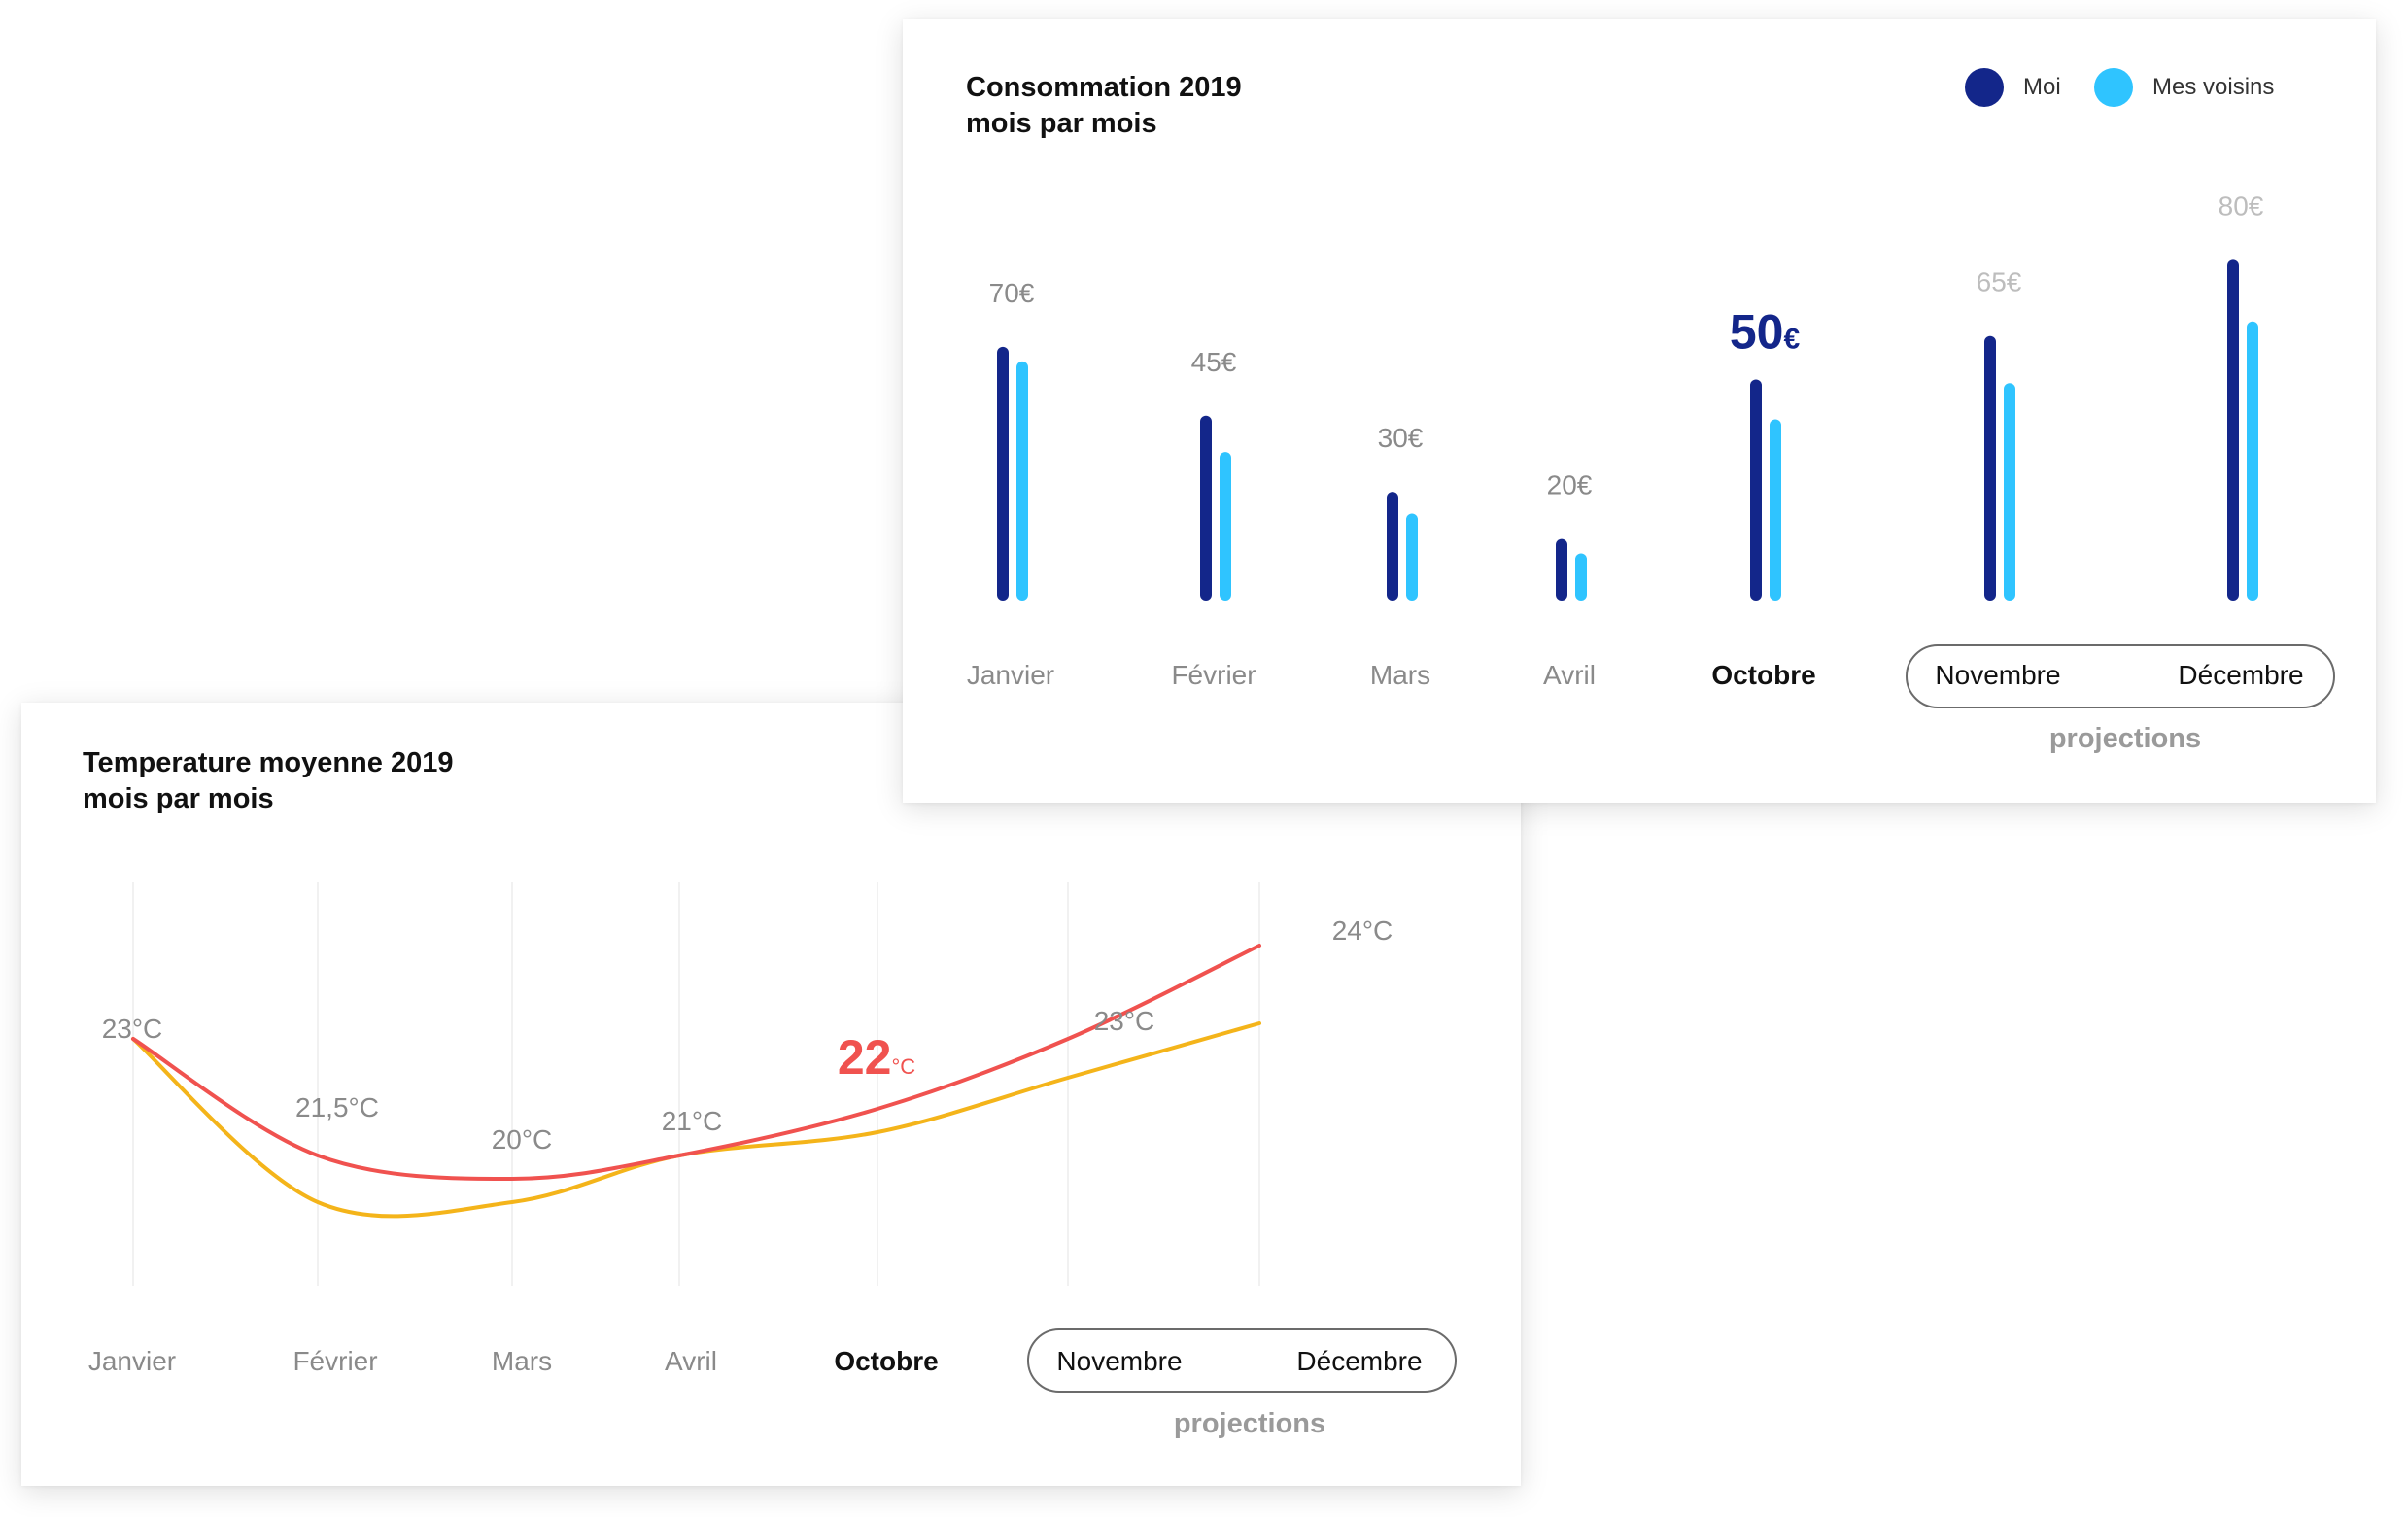  Describe the element at coordinates (179, 798) in the screenshot. I see `temperature-title-line2: mois par mois` at that location.